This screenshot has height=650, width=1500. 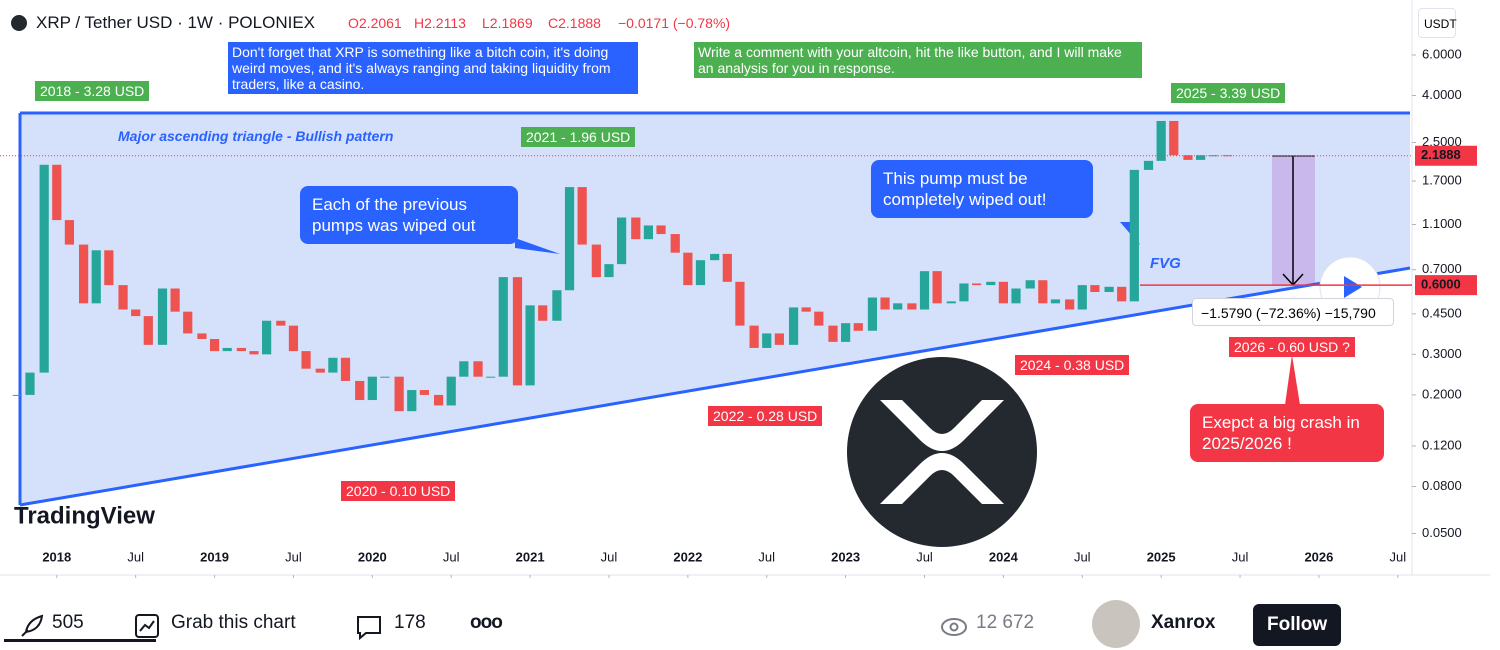 I want to click on author: Xanrox, so click(x=1183, y=622).